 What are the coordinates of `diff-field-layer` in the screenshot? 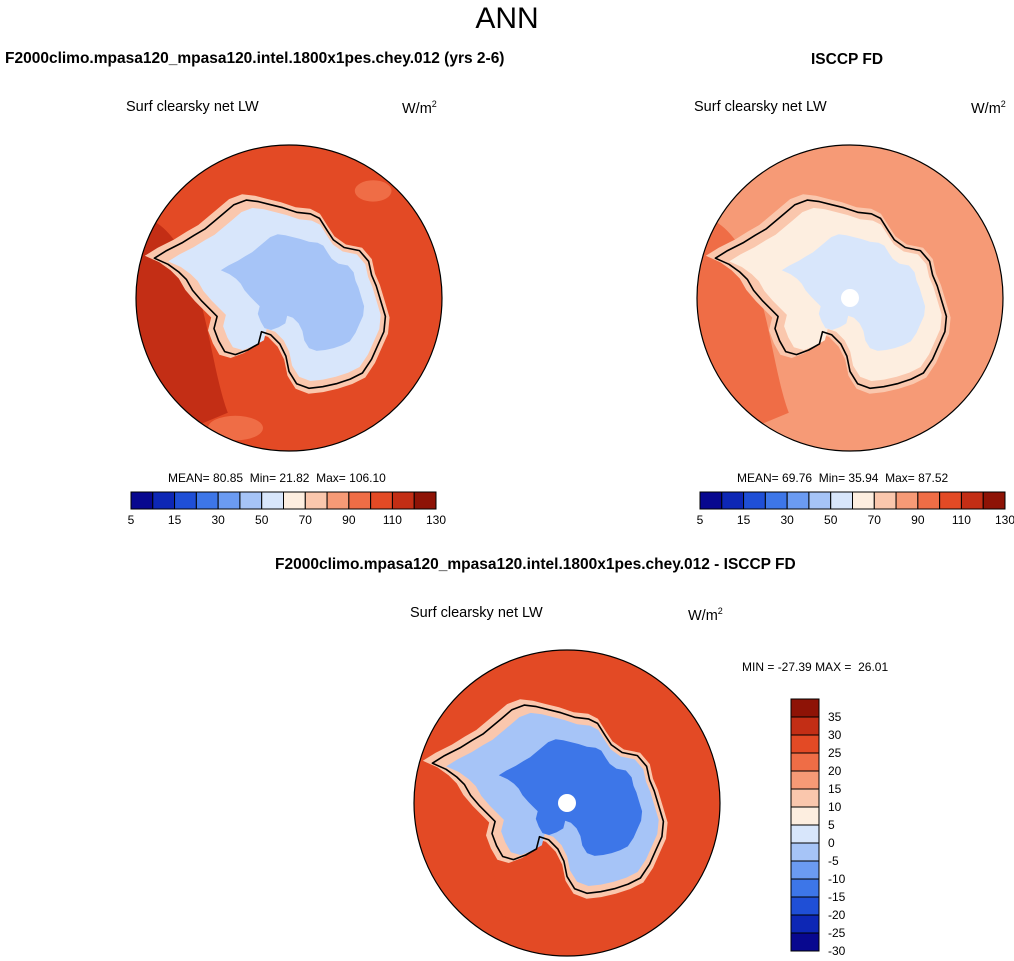 It's located at (567, 803).